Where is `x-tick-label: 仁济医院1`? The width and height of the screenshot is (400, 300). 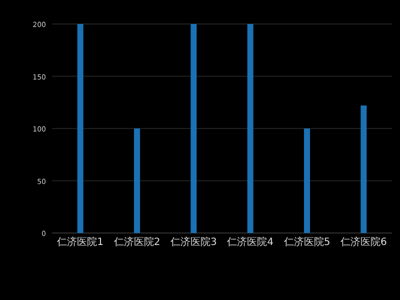 x-tick-label: 仁济医院1 is located at coordinates (80, 242).